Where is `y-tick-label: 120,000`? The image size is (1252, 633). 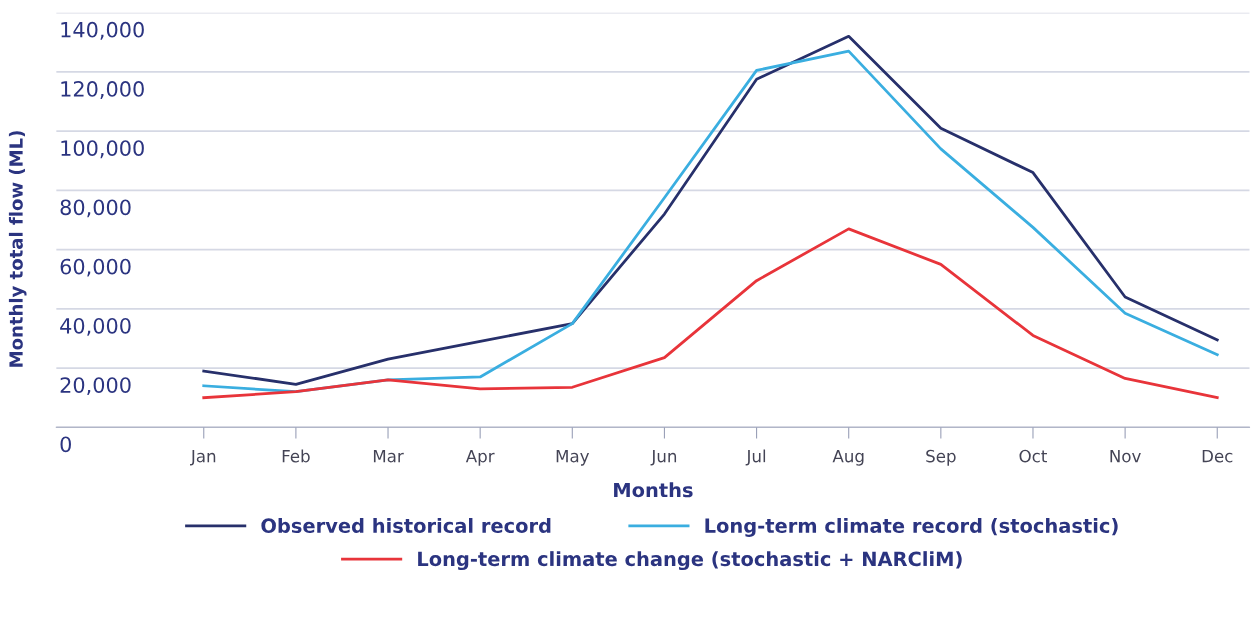 y-tick-label: 120,000 is located at coordinates (102, 90).